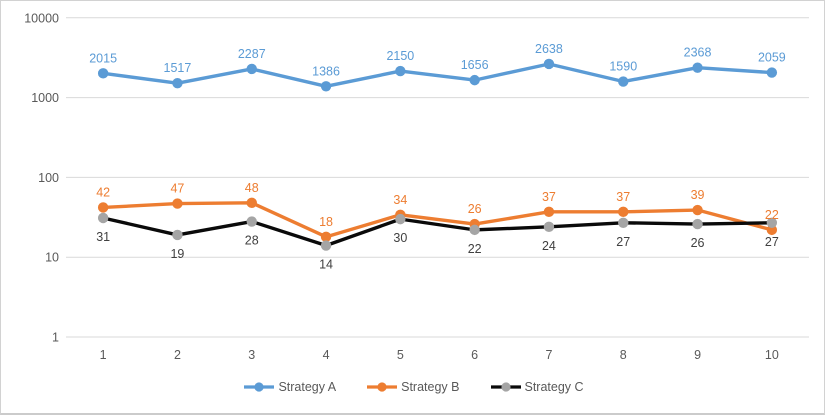 This screenshot has height=415, width=825. Describe the element at coordinates (177, 355) in the screenshot. I see `x-tick-label: 2` at that location.